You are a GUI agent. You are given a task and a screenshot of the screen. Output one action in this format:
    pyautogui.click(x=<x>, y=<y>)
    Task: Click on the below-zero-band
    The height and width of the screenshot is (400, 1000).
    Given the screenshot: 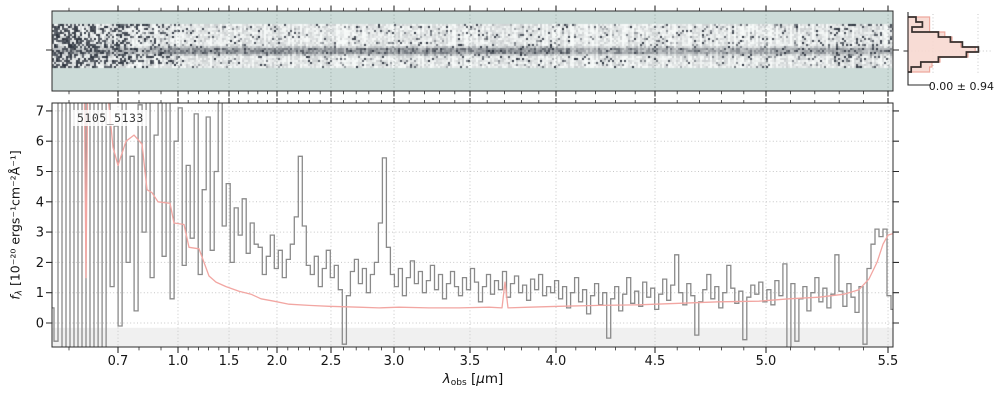 What is the action you would take?
    pyautogui.click(x=472, y=337)
    